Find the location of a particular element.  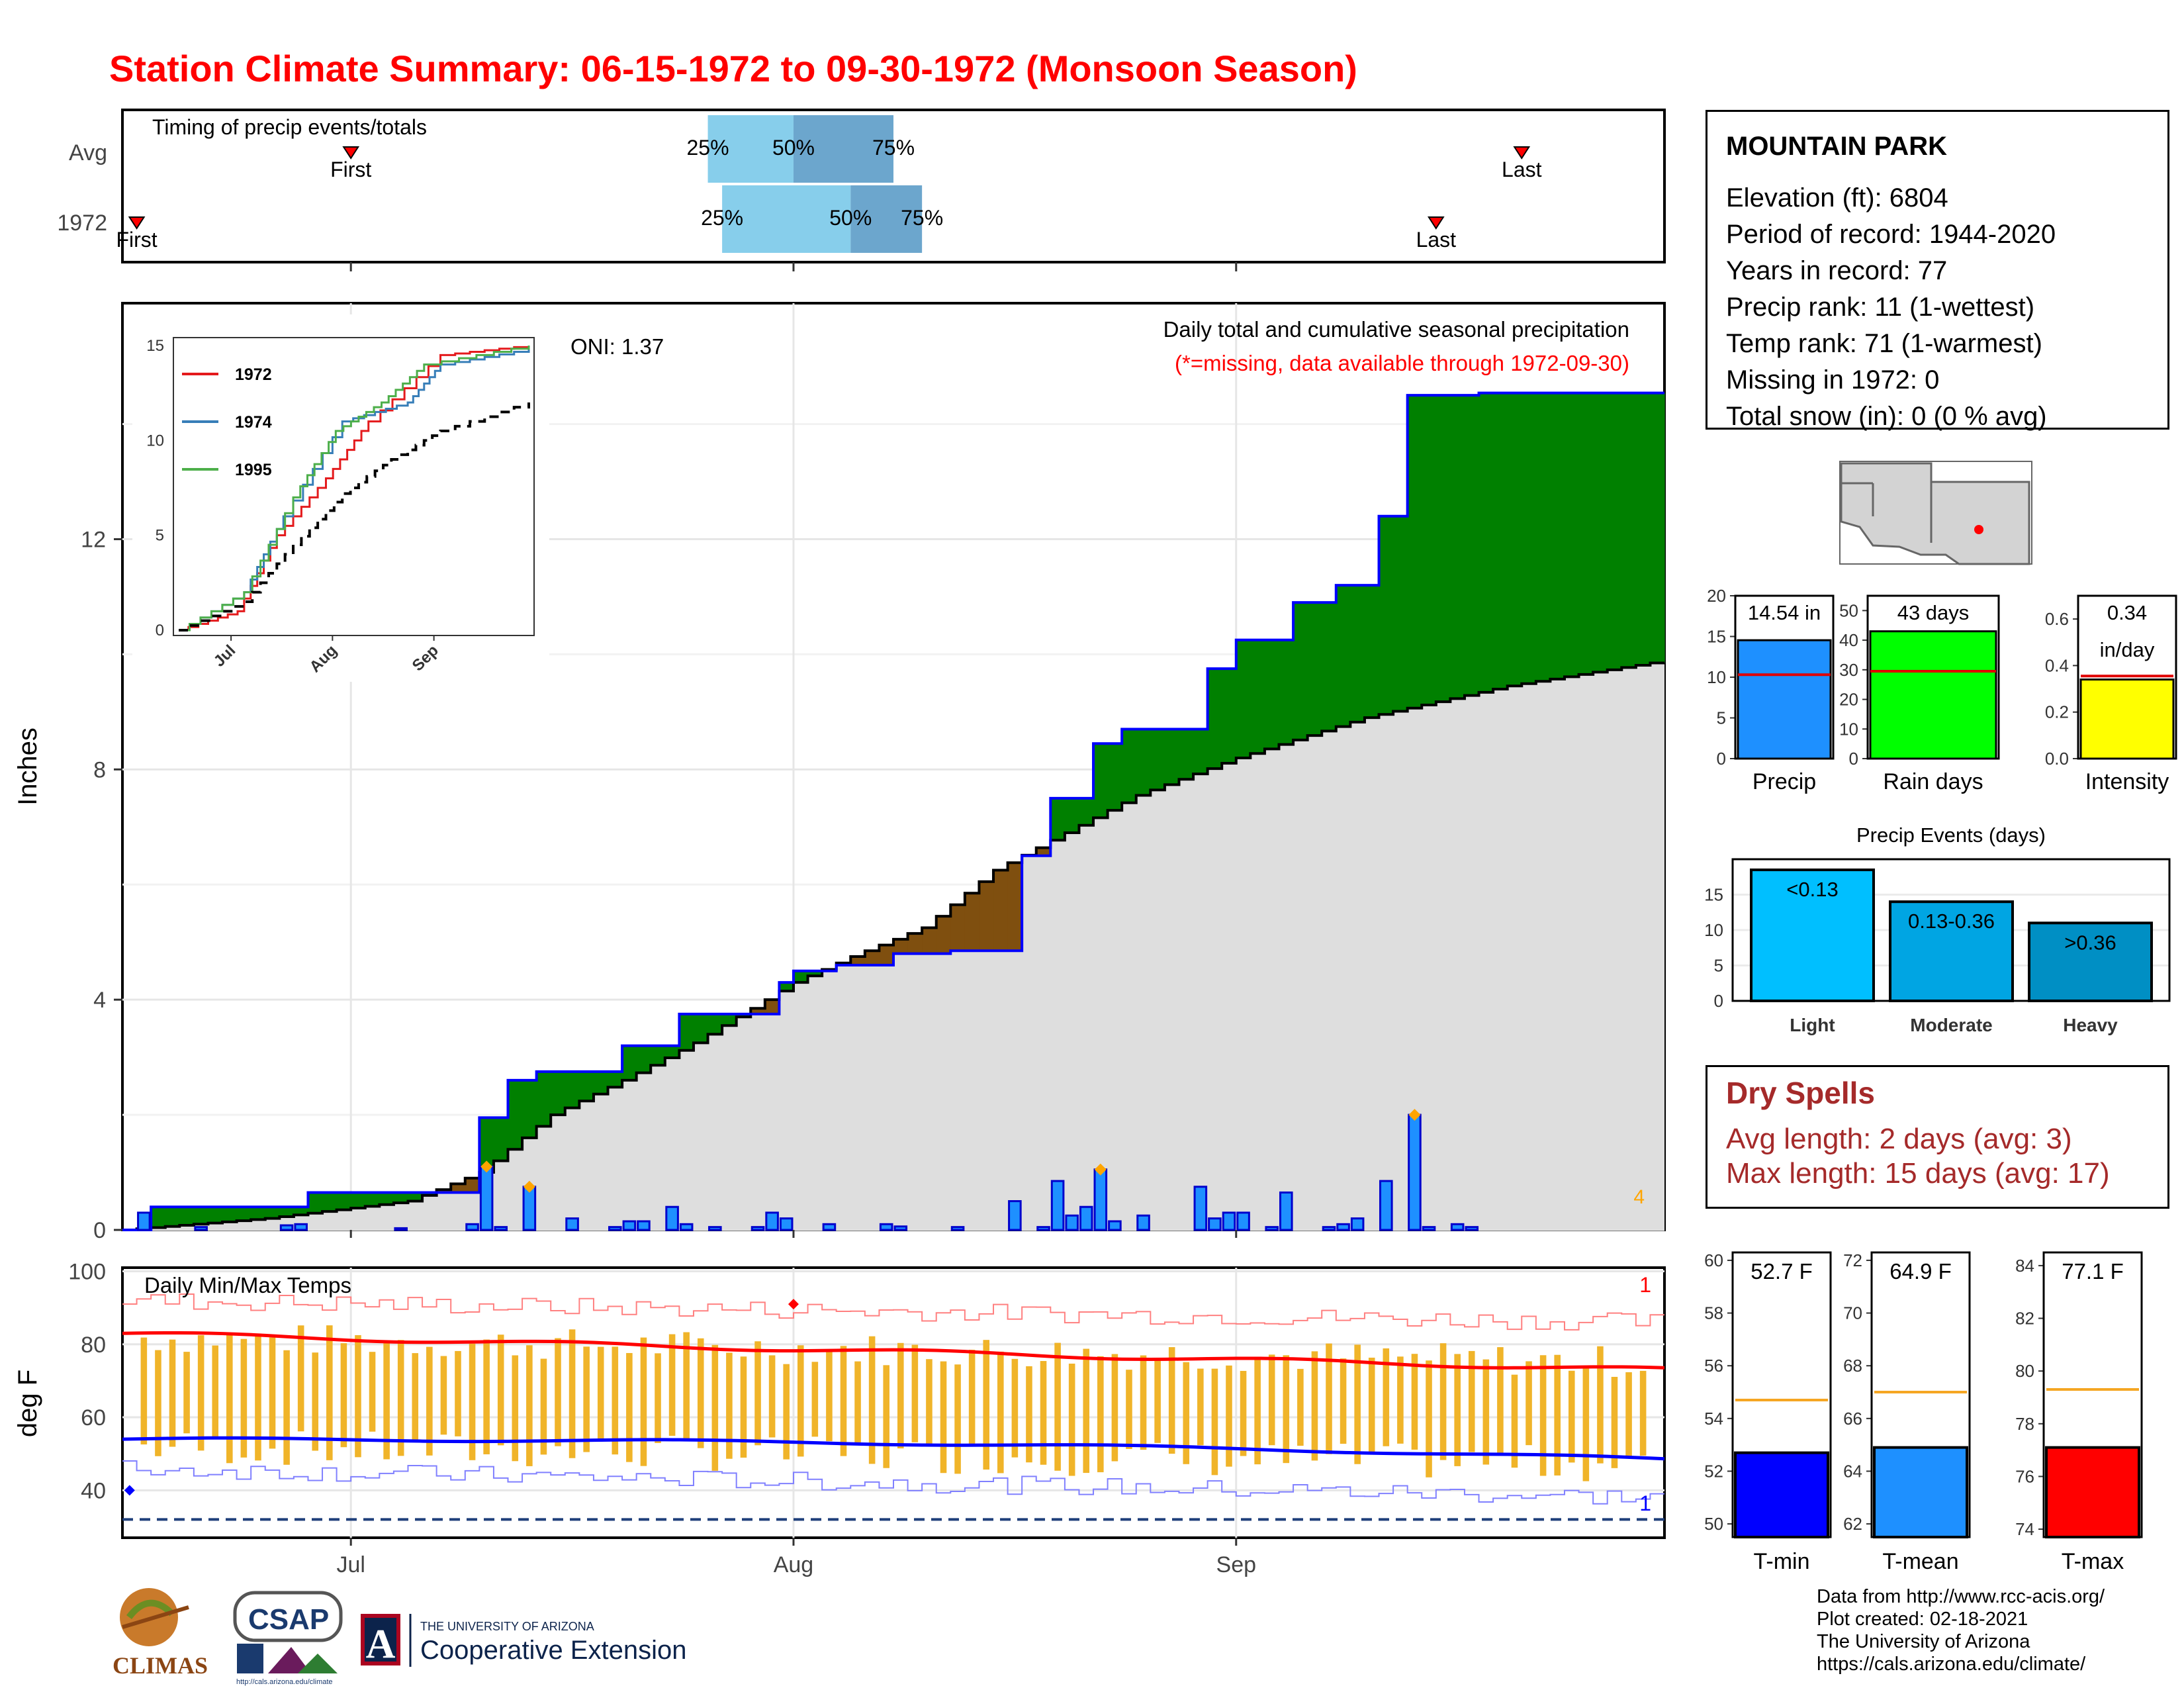

temp-summary-tick: 60 is located at coordinates (1713, 1260).